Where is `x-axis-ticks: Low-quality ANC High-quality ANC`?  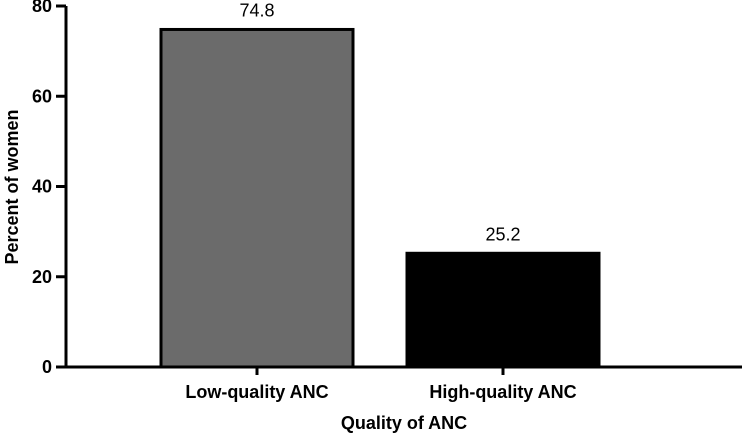 x-axis-ticks: Low-quality ANC High-quality ANC is located at coordinates (381, 384).